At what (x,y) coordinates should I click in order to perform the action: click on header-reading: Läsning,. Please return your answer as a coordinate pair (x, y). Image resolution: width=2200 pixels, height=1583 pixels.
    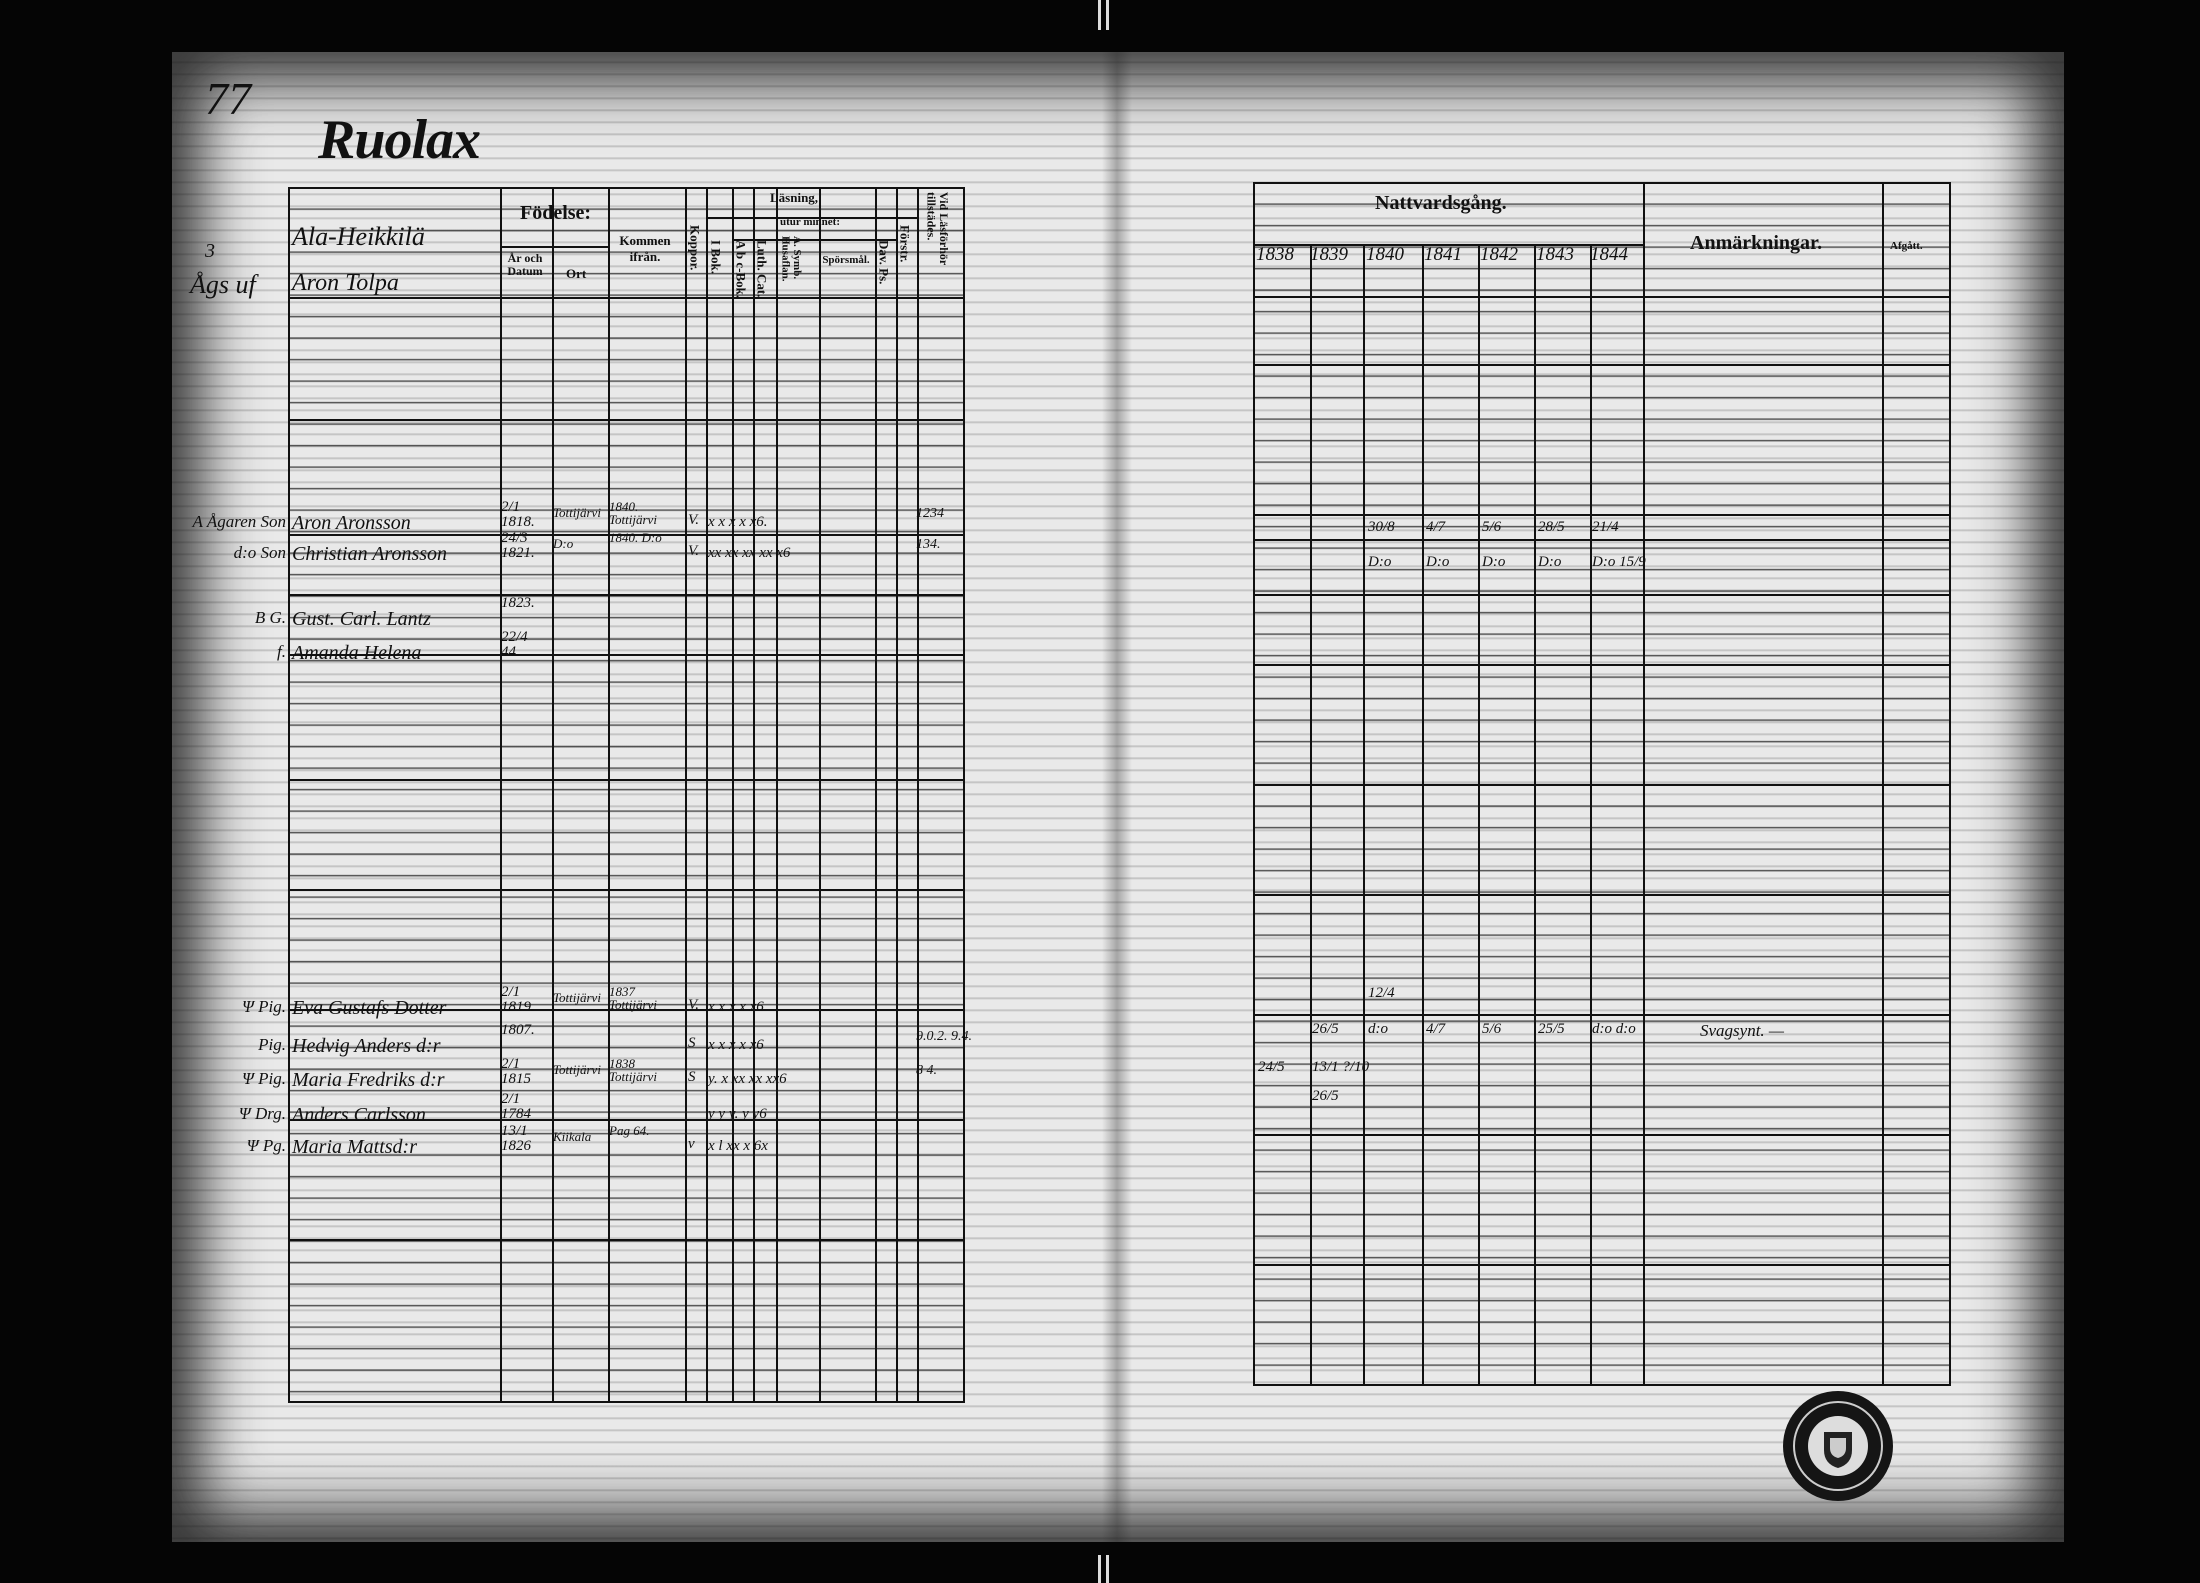
    Looking at the image, I should click on (794, 197).